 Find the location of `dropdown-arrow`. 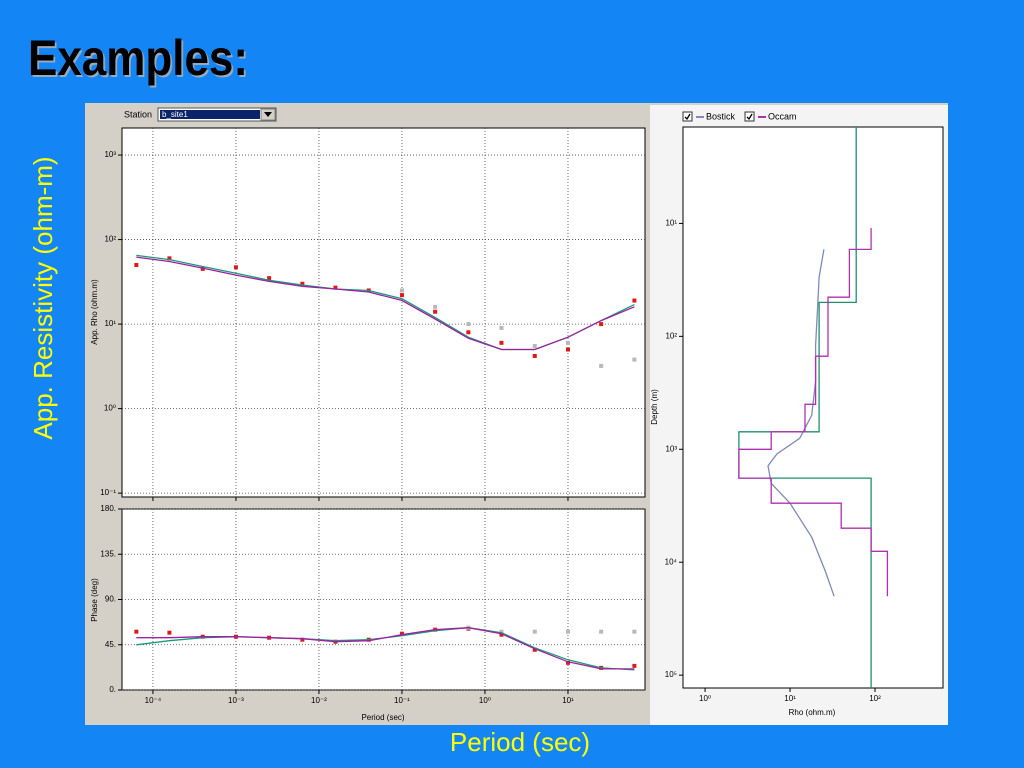

dropdown-arrow is located at coordinates (268, 114).